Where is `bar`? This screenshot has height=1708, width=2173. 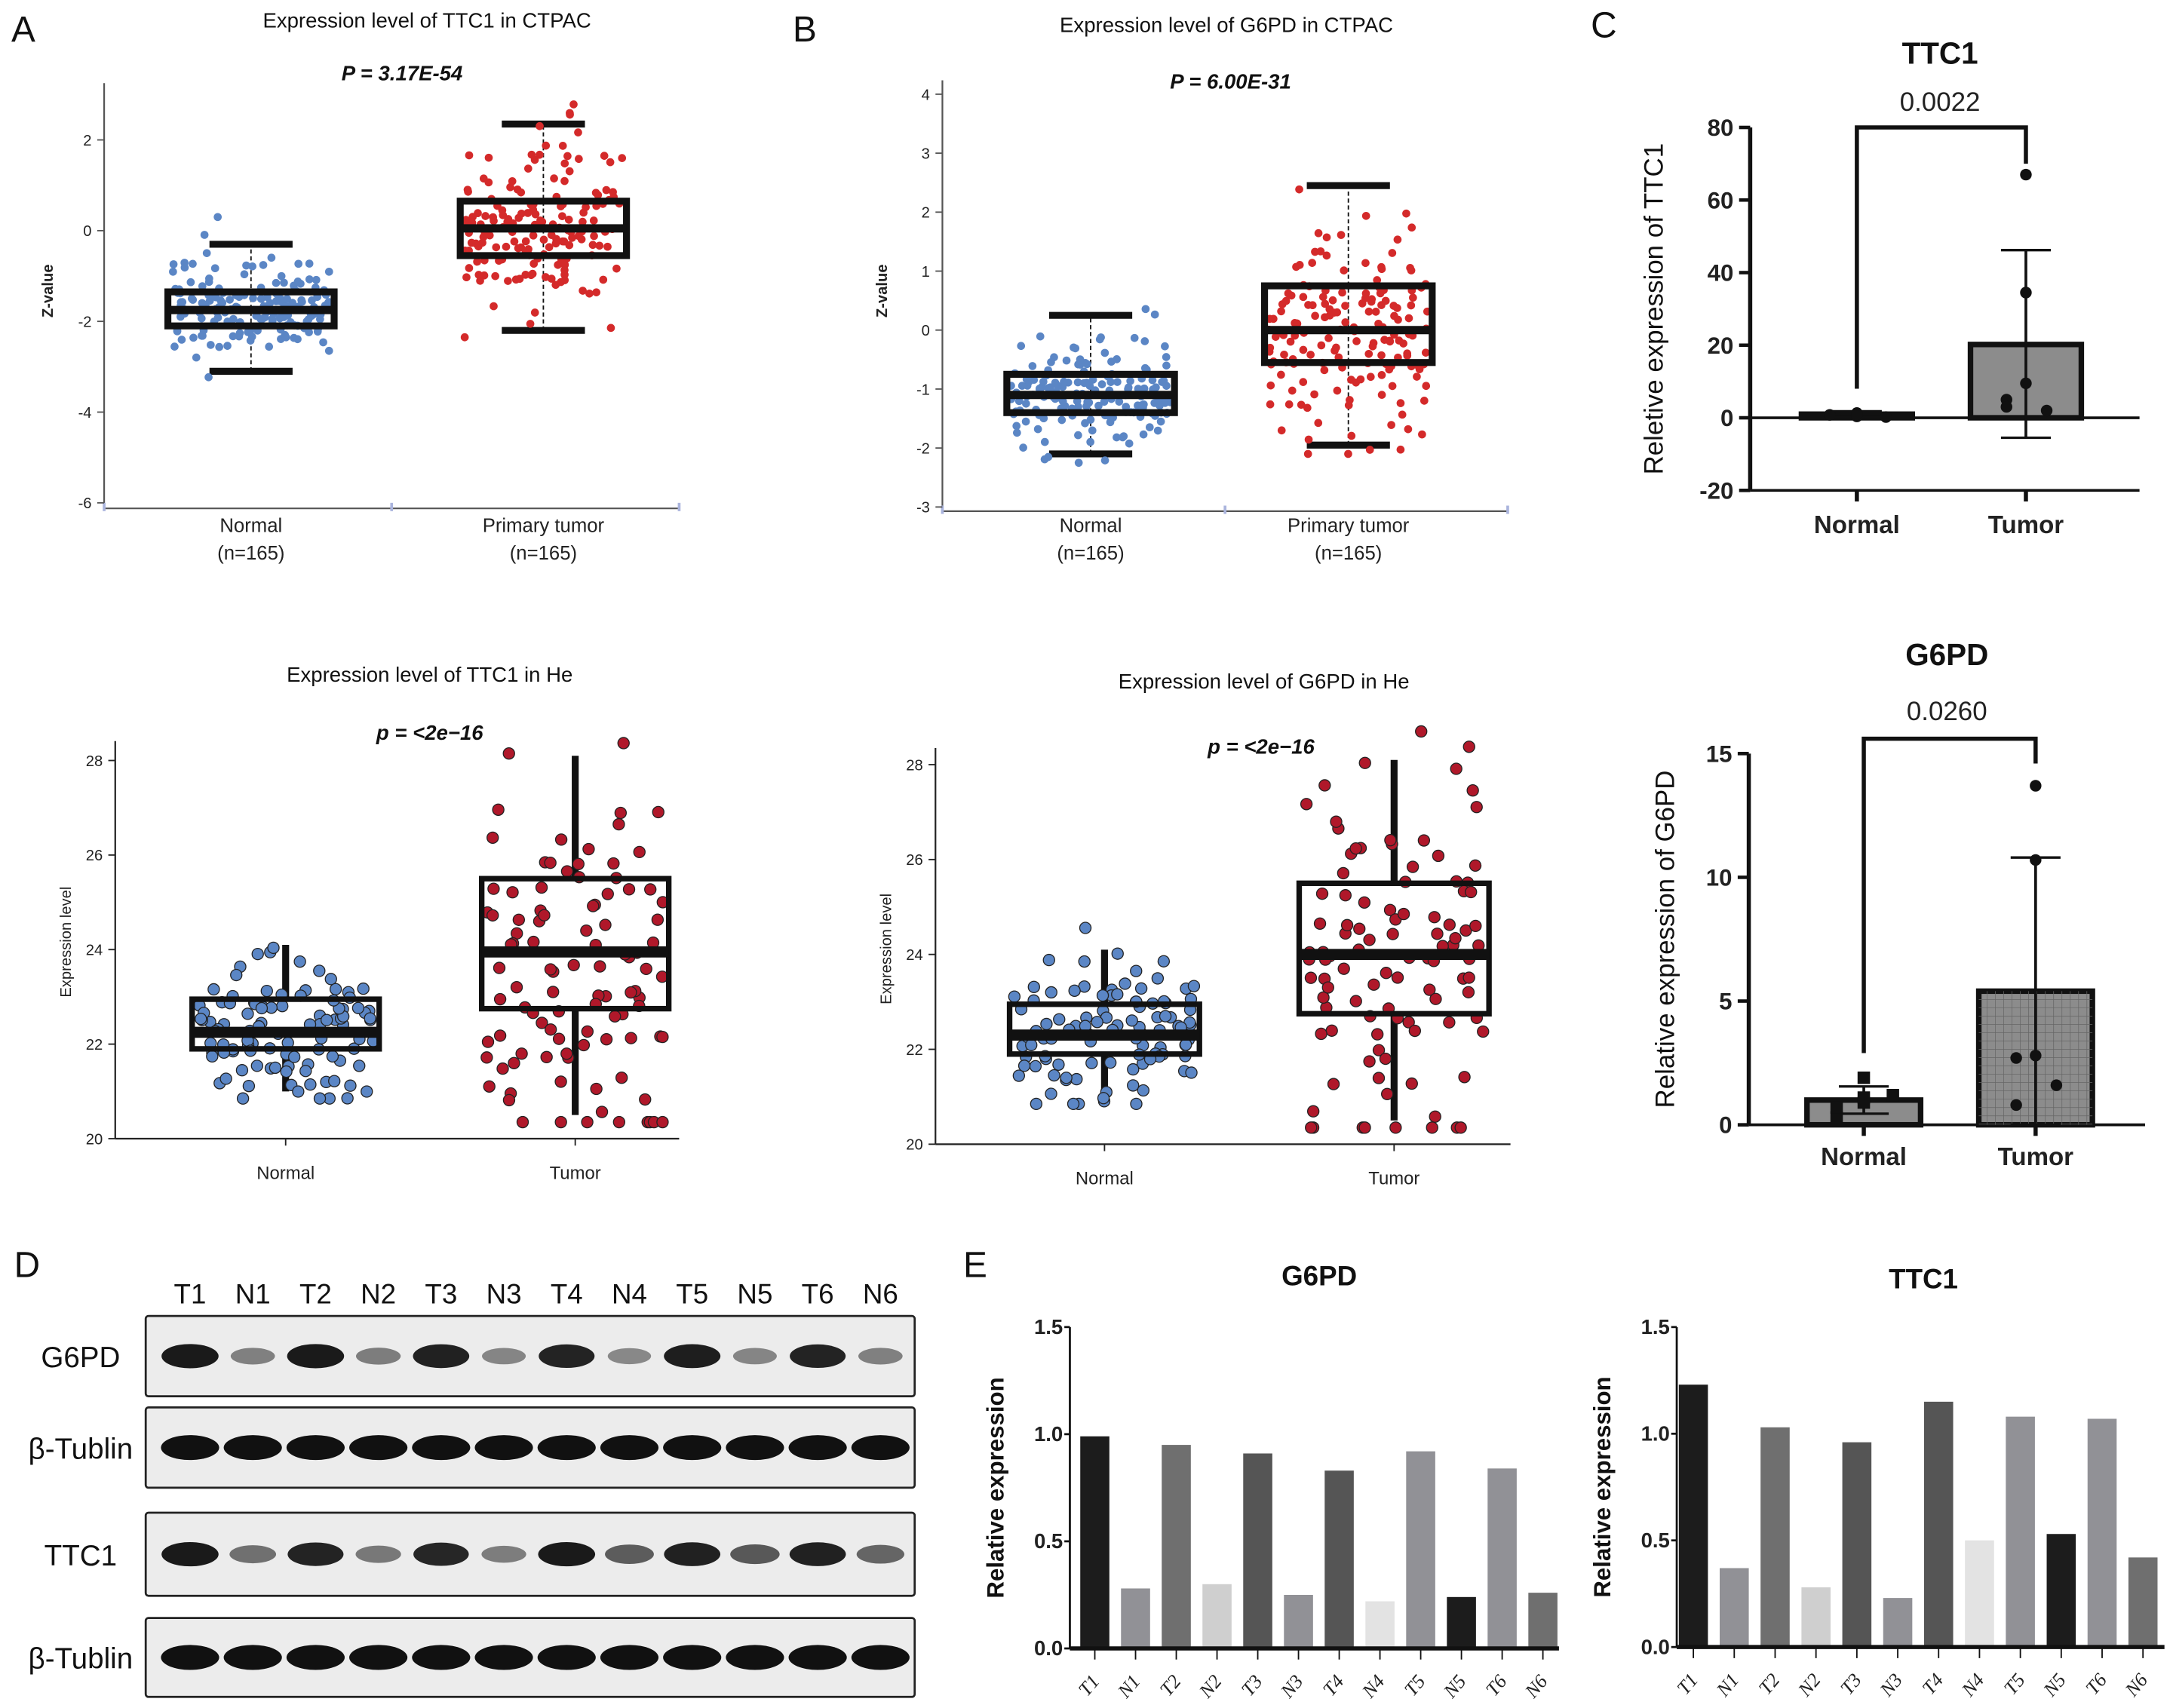 bar is located at coordinates (1938, 1524).